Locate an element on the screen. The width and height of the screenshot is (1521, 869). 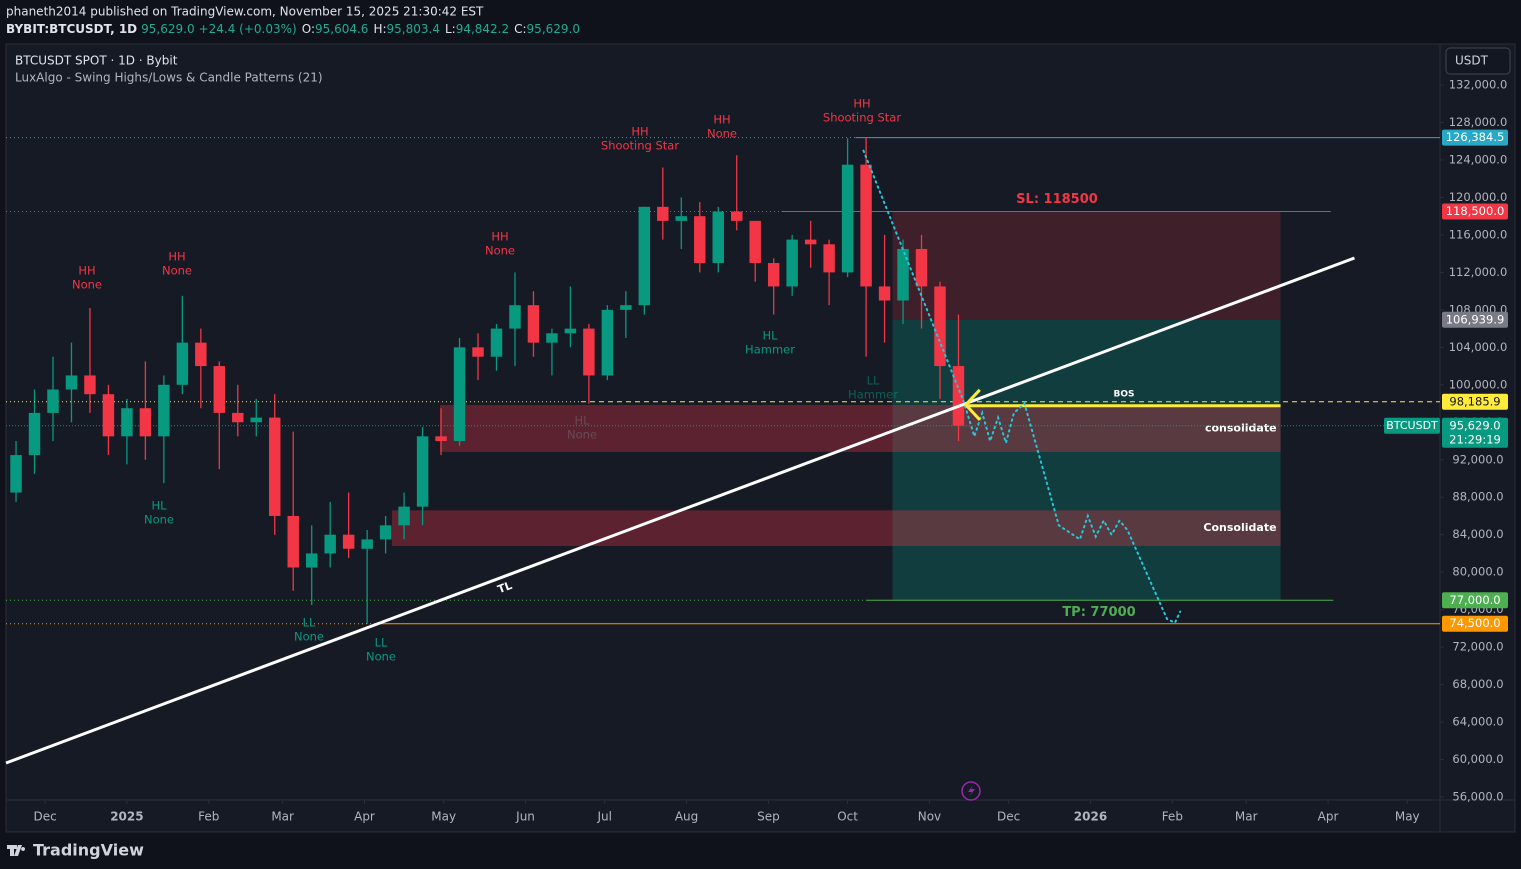
level-text: BOS is located at coordinates (1124, 394).